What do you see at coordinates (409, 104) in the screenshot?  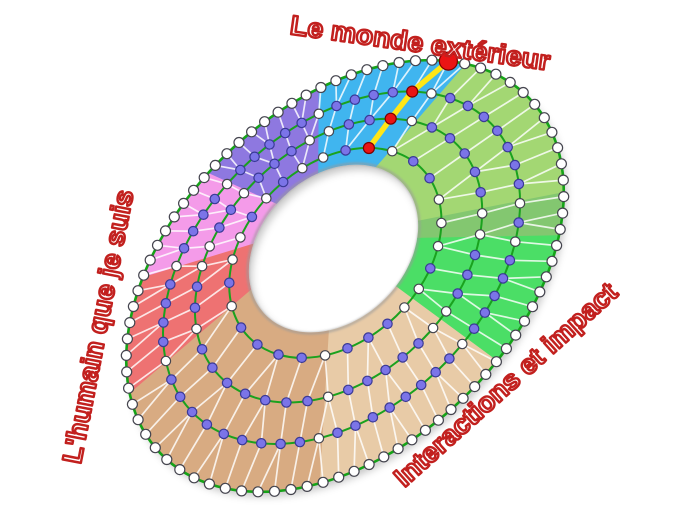 I see `highlighted-path` at bounding box center [409, 104].